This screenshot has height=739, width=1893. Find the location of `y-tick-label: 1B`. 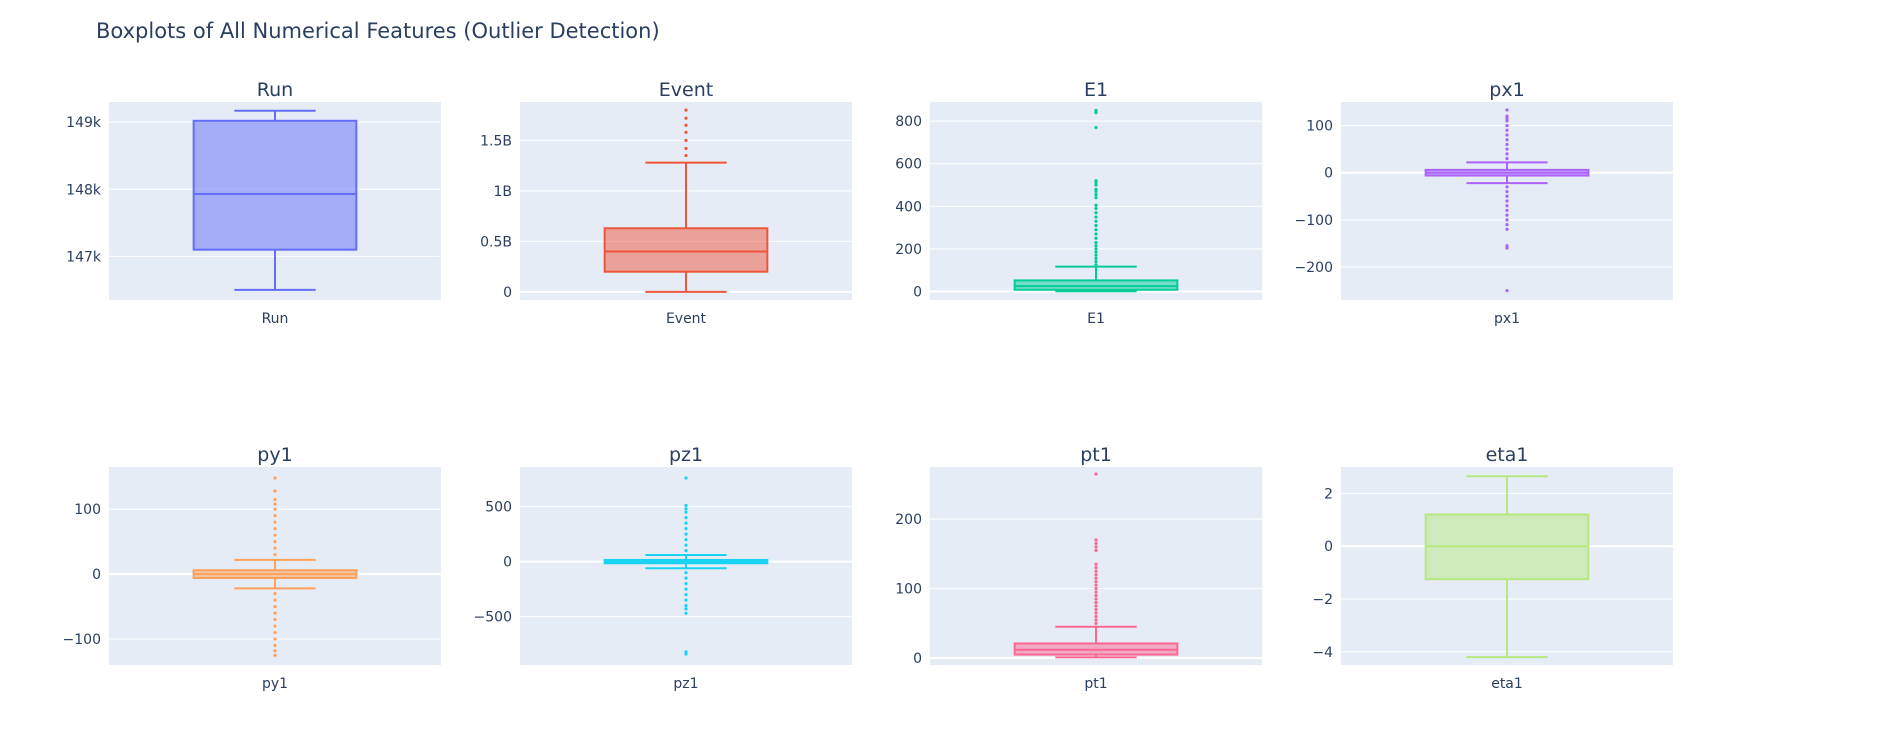

y-tick-label: 1B is located at coordinates (502, 192).